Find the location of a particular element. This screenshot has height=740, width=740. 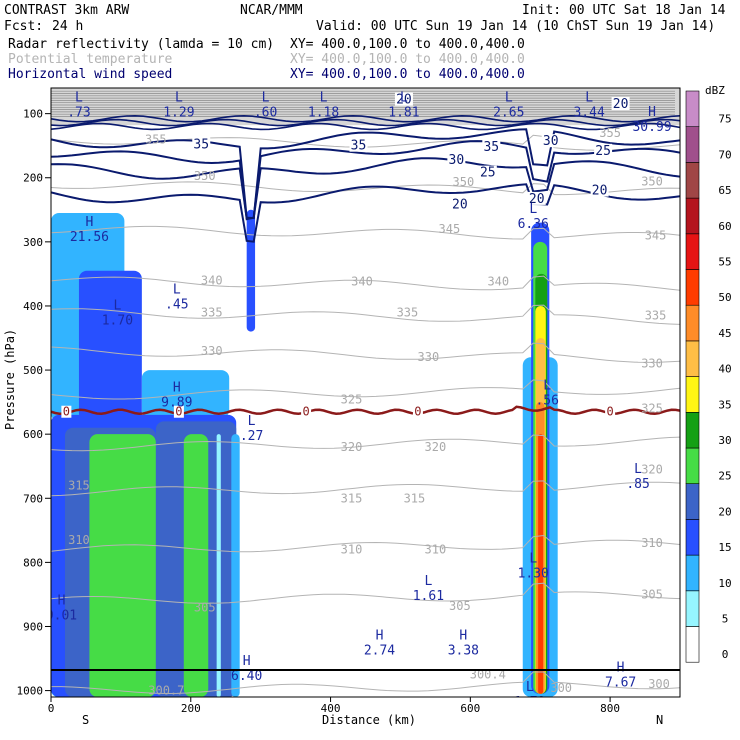

wind-label-9: 20 is located at coordinates (460, 205).